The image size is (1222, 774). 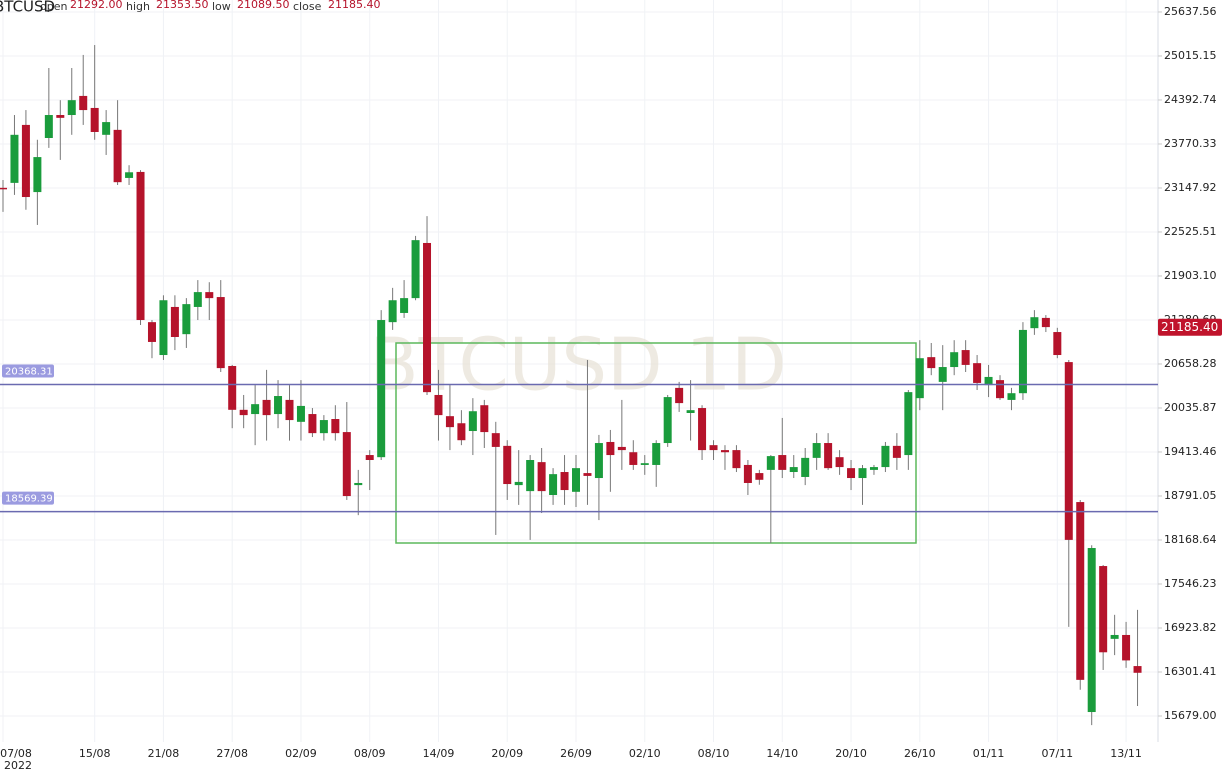 I want to click on y-tick-label: 18791.05, so click(x=1190, y=495).